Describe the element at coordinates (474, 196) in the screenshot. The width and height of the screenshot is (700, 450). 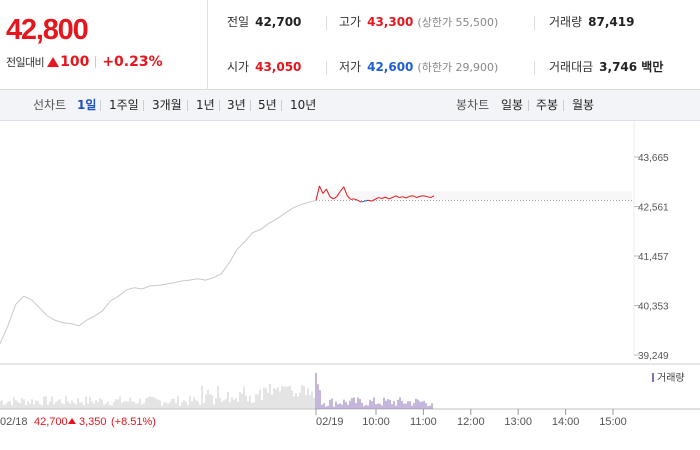
I see `today-range-band` at that location.